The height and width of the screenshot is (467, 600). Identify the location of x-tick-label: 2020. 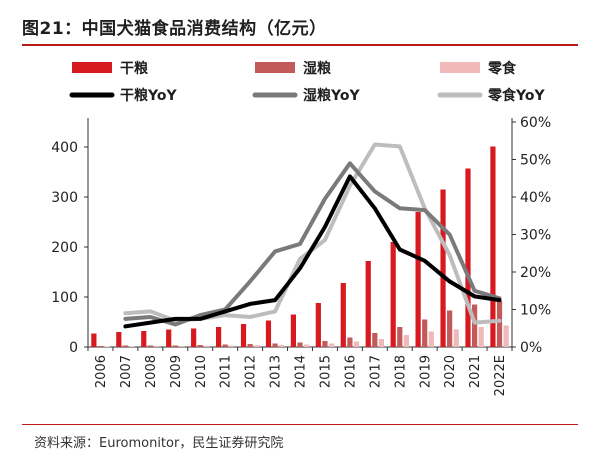
(450, 371).